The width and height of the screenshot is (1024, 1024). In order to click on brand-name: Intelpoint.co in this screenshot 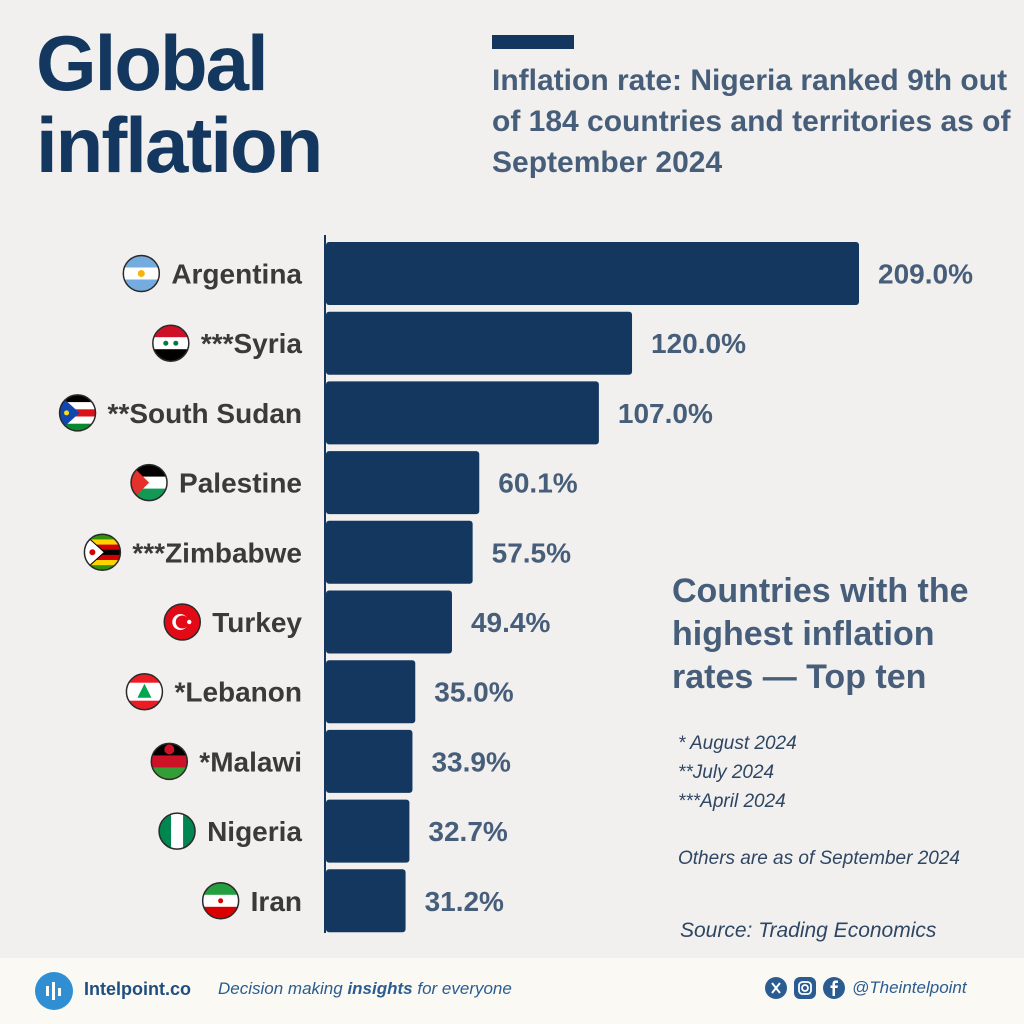, I will do `click(137, 989)`.